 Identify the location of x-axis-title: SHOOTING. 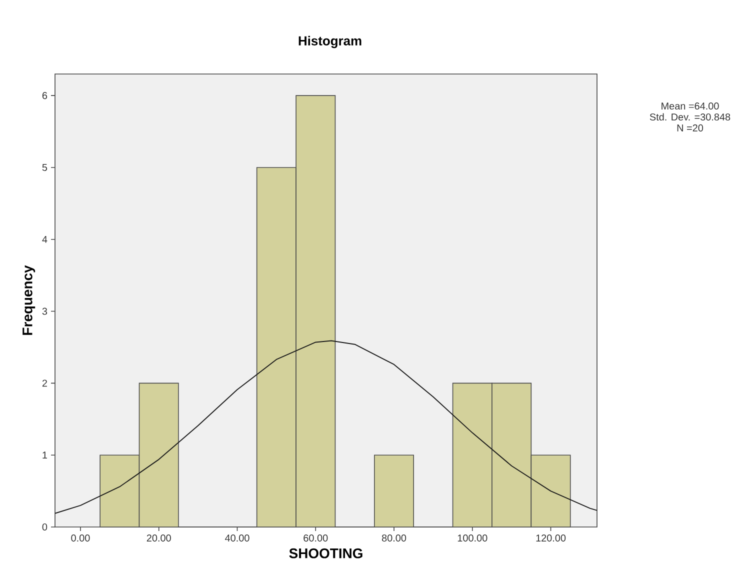
(325, 553).